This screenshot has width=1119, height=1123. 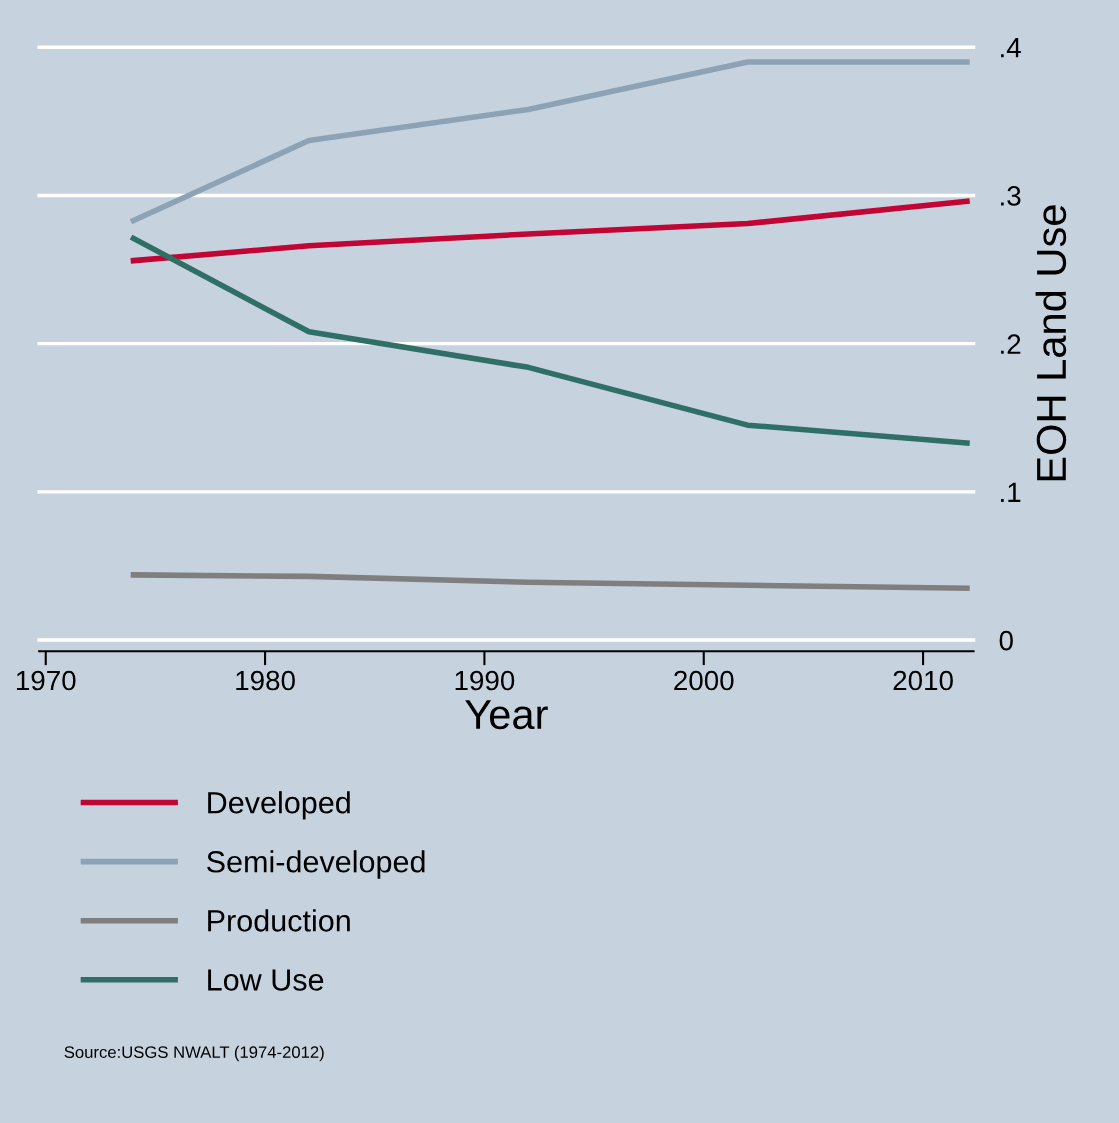 I want to click on y-axis-title: EOH Land Use, so click(x=1051, y=343).